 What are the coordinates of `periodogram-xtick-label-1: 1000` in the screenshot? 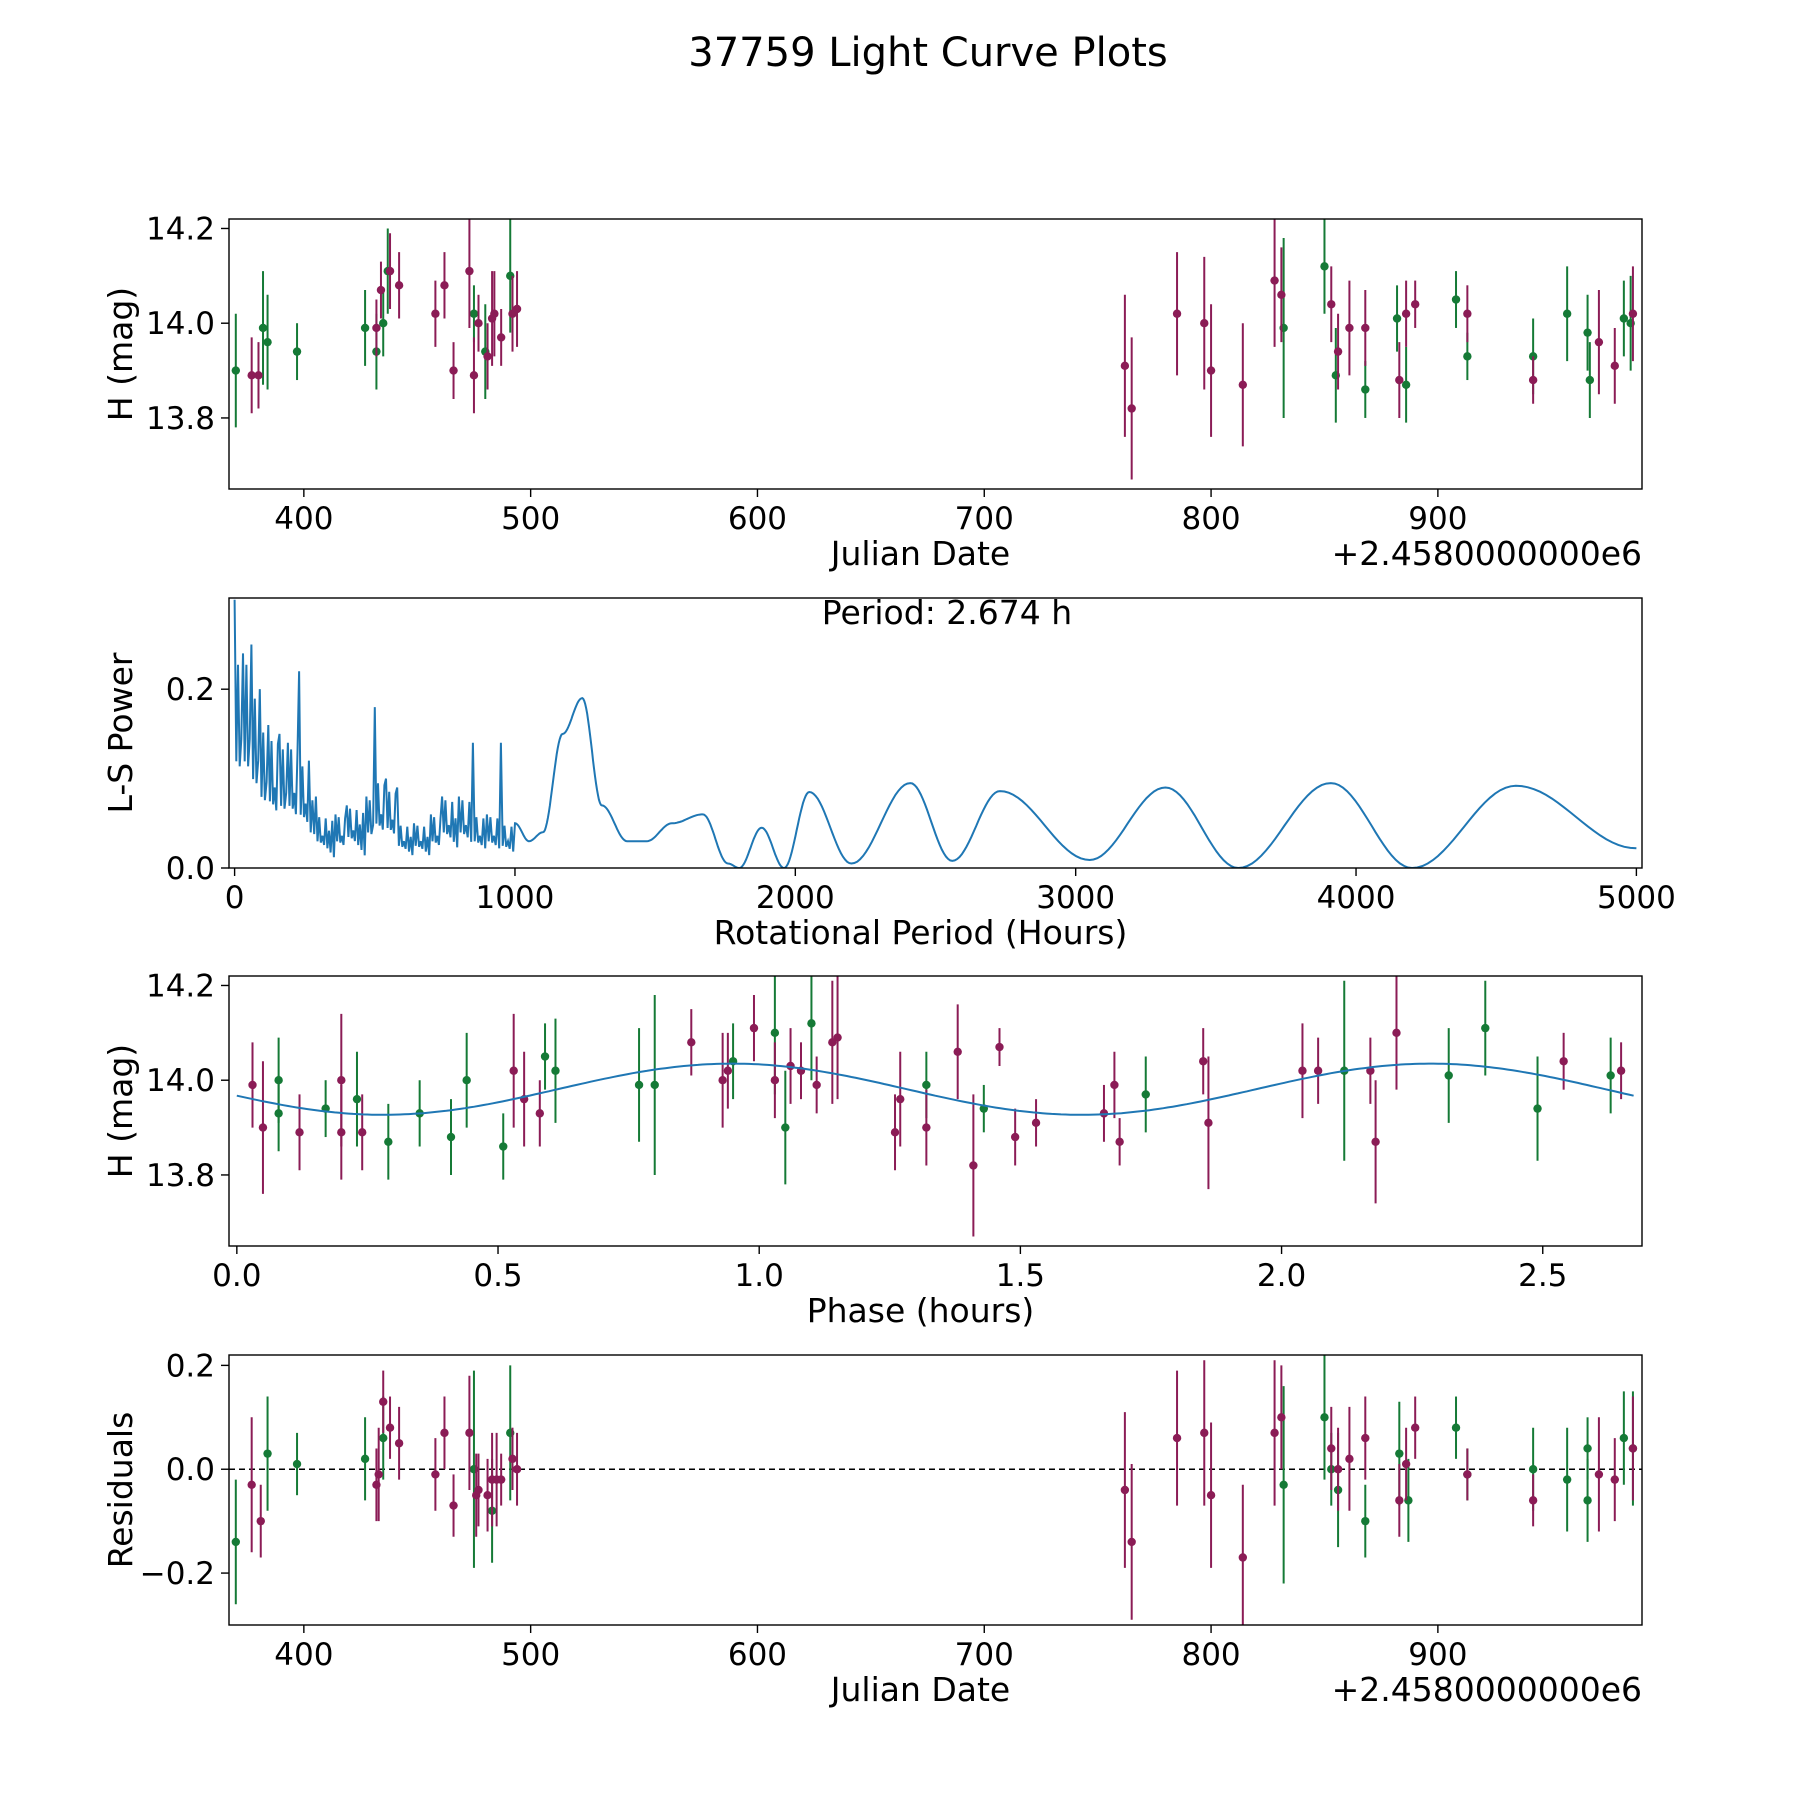 It's located at (515, 898).